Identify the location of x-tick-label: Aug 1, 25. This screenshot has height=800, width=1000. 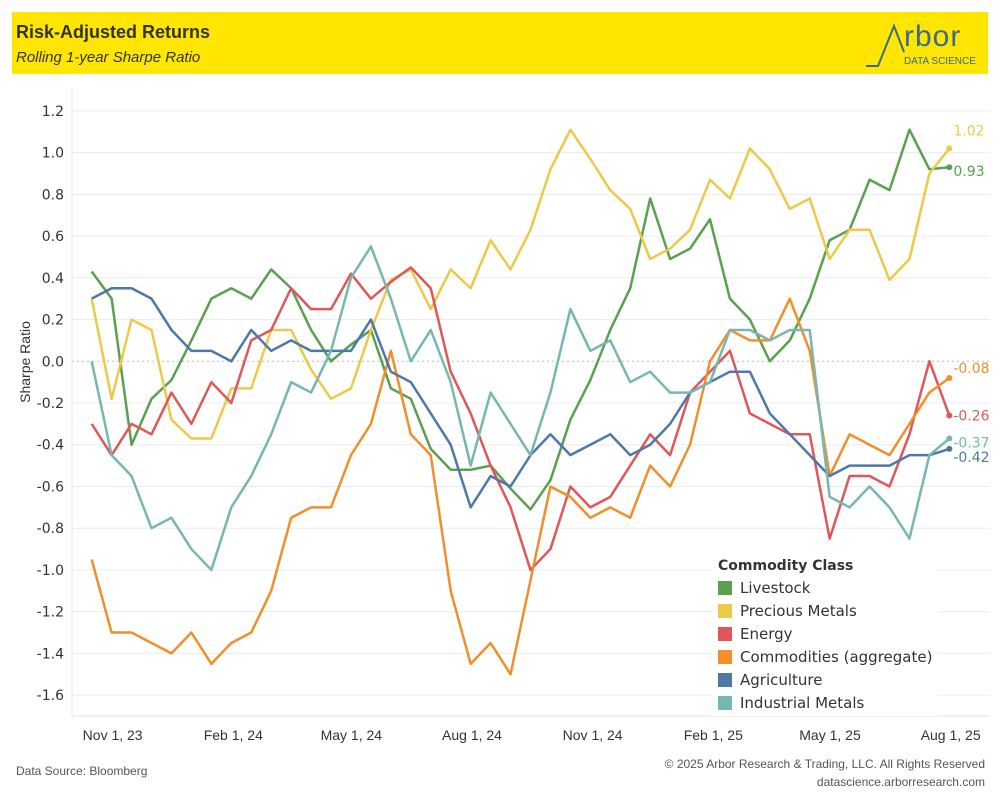
(951, 735).